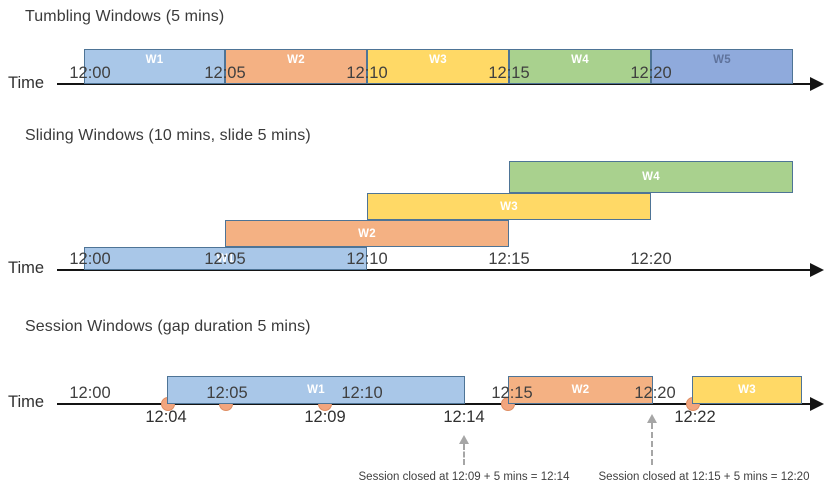  Describe the element at coordinates (435, 270) in the screenshot. I see `sliding-time-axis` at that location.